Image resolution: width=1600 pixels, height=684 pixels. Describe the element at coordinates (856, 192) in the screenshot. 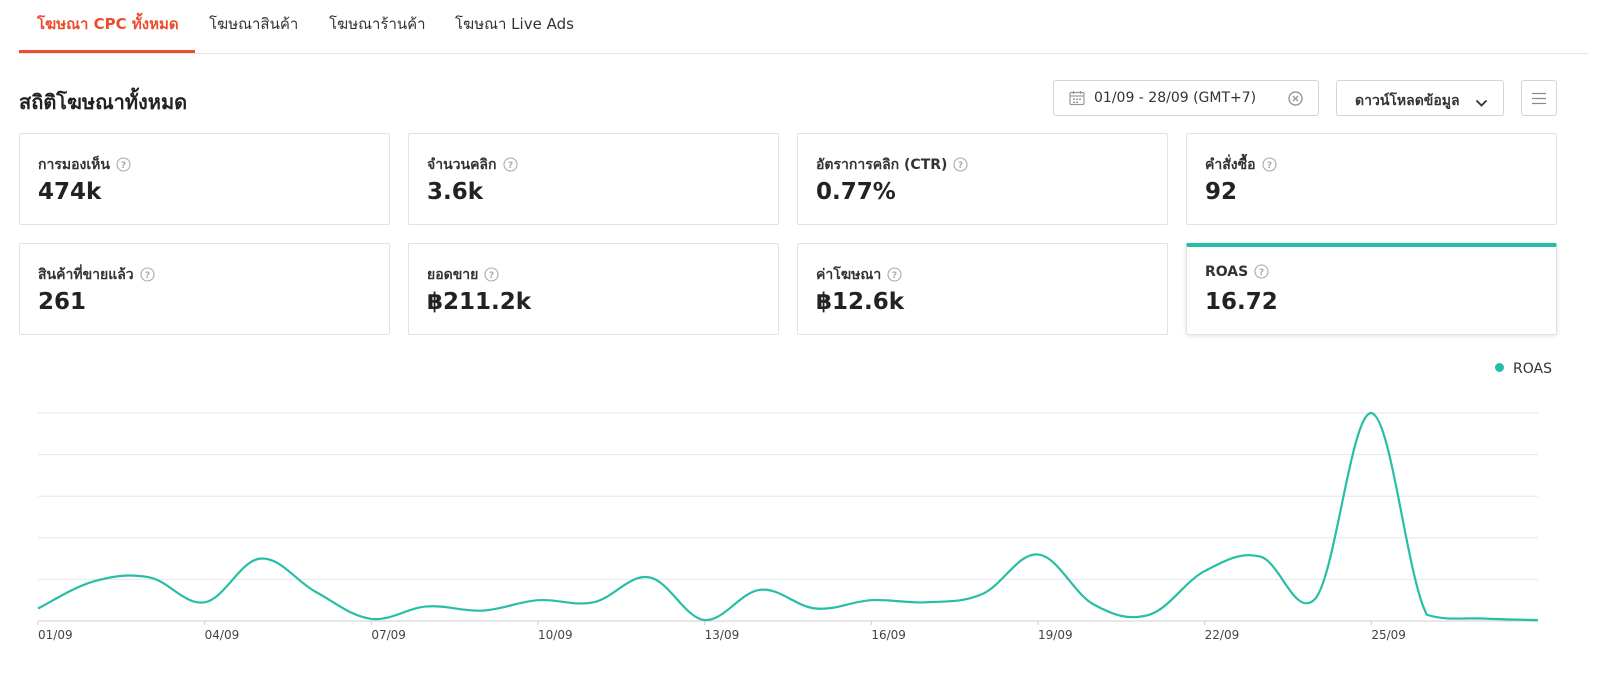

I see `metric-value: 0.77%` at that location.